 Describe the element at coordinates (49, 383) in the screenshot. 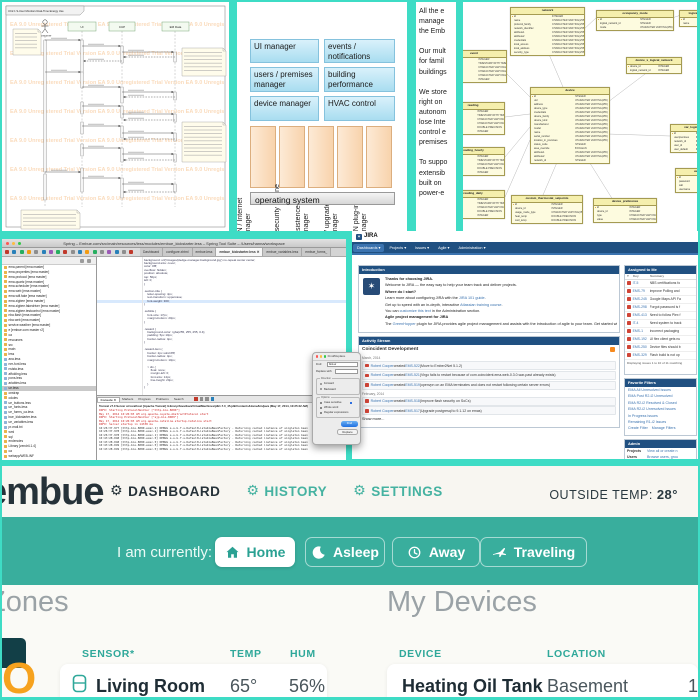

I see `explorer-item: ariables.less` at that location.